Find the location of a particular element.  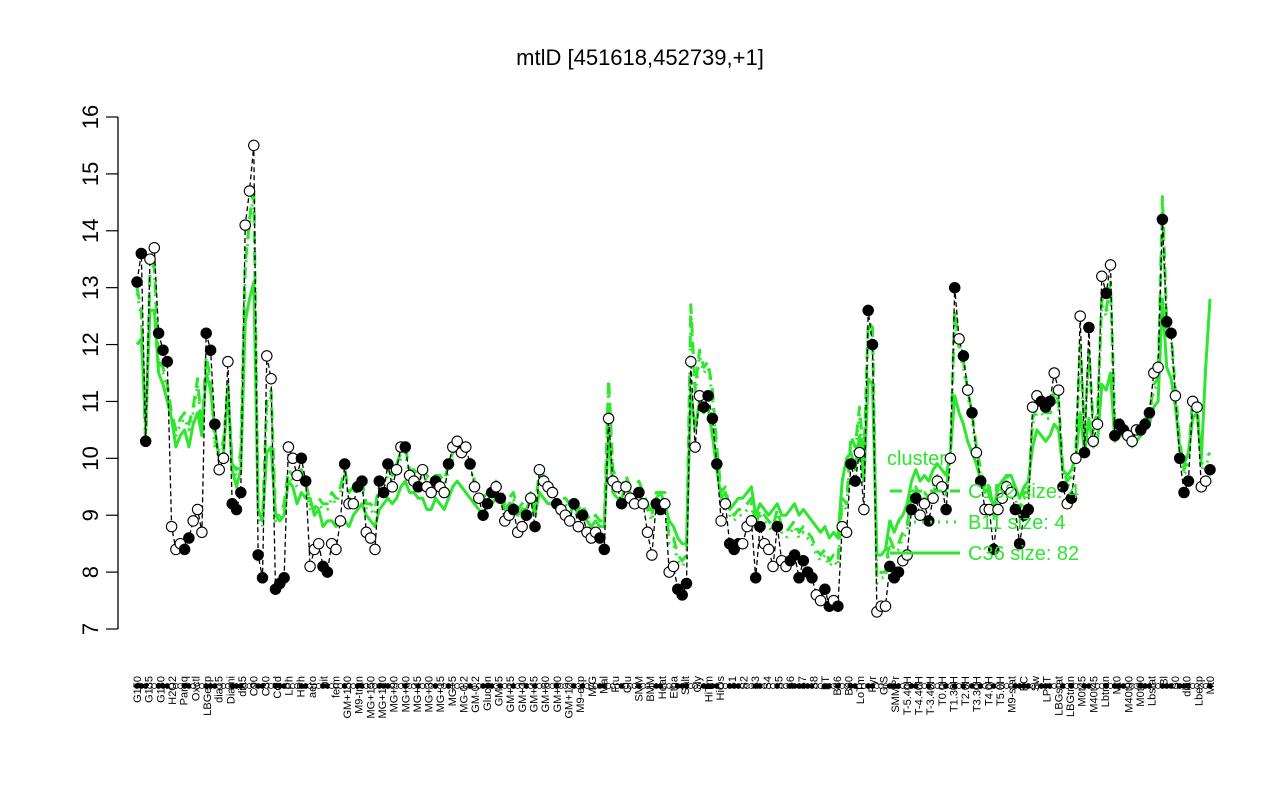

legend-label-b11: B11 size: 4 is located at coordinates (1016, 523).